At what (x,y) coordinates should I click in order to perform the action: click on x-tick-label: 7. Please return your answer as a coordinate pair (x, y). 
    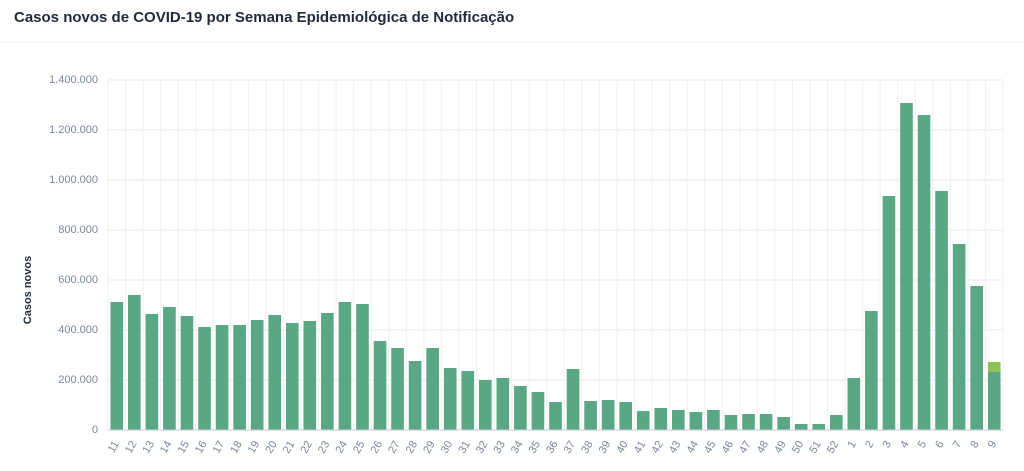
    Looking at the image, I should click on (957, 444).